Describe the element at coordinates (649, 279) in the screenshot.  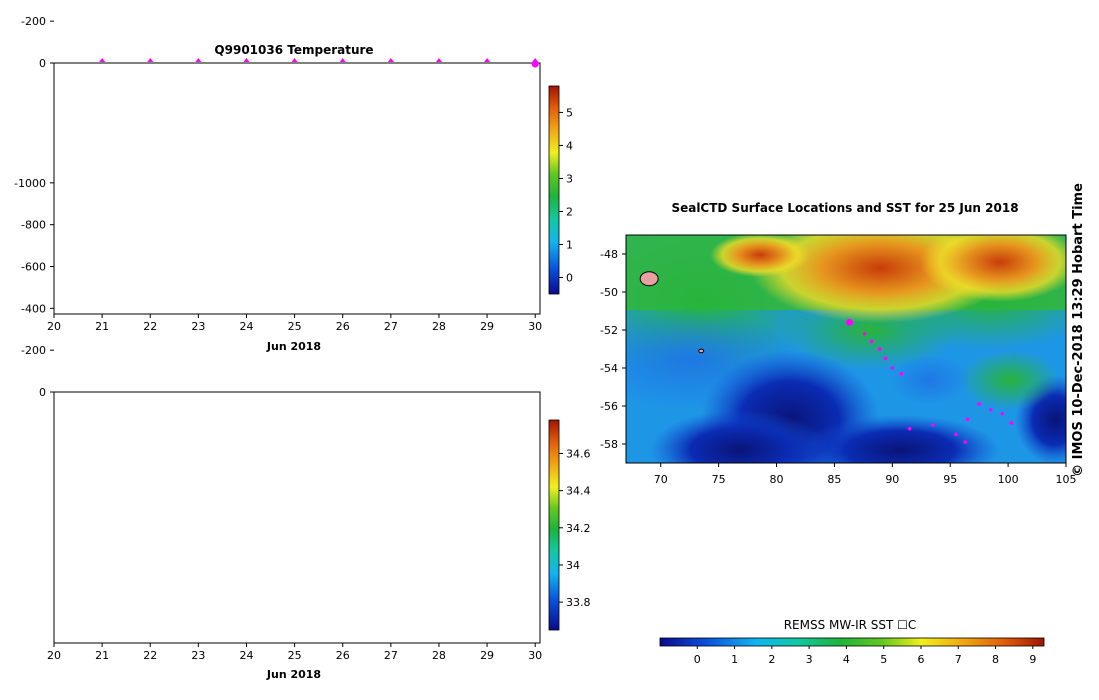
I see `island-kerguelen` at that location.